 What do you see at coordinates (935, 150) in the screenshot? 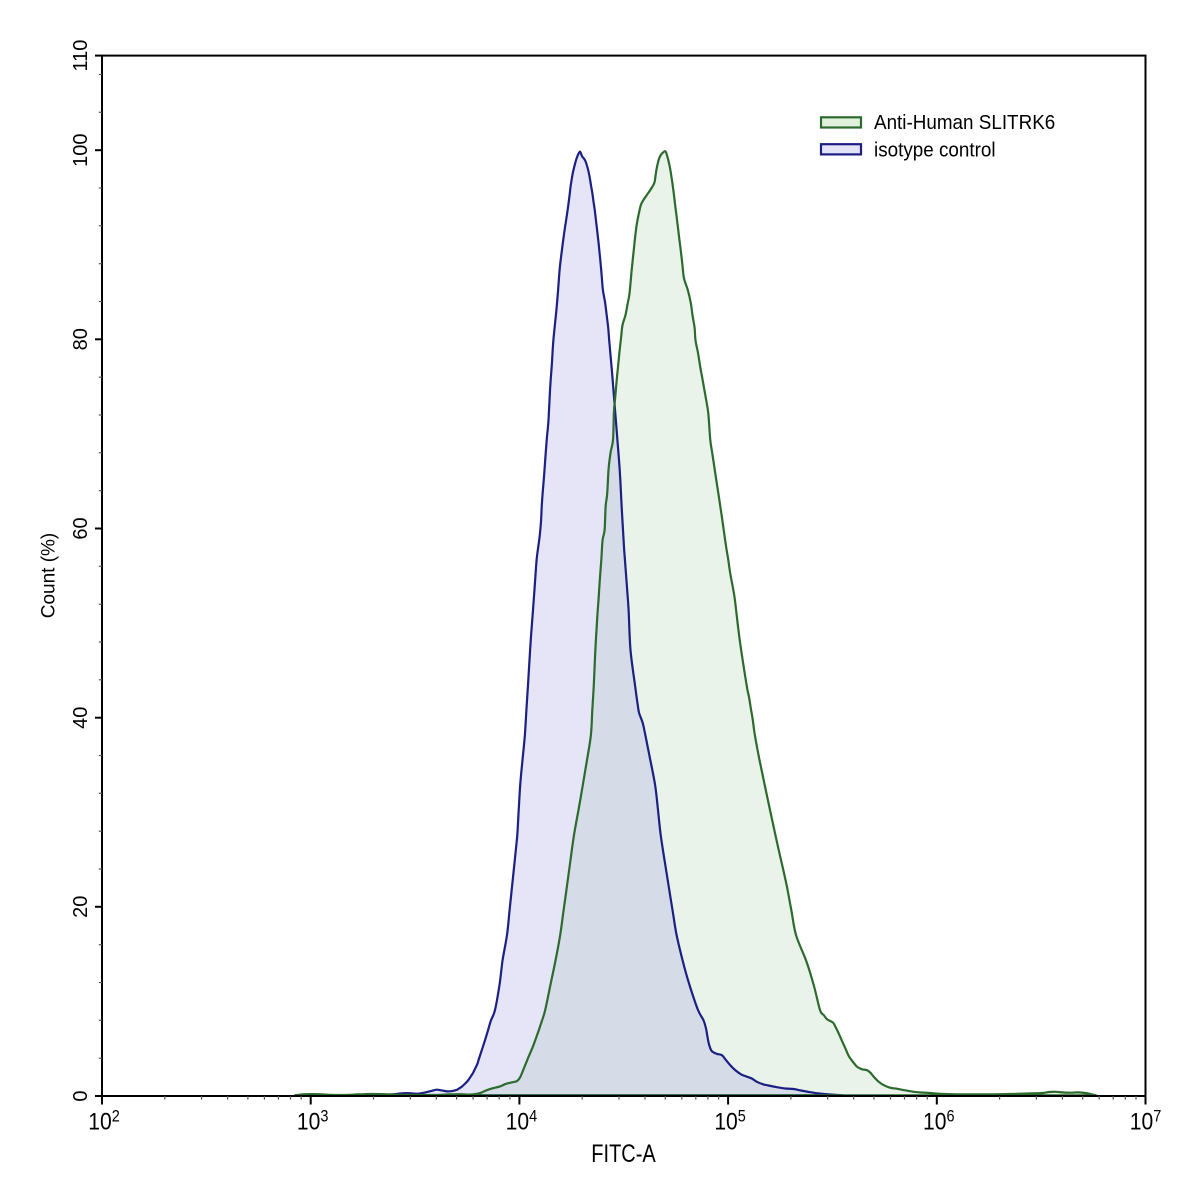
I see `svg-text: isotype control` at bounding box center [935, 150].